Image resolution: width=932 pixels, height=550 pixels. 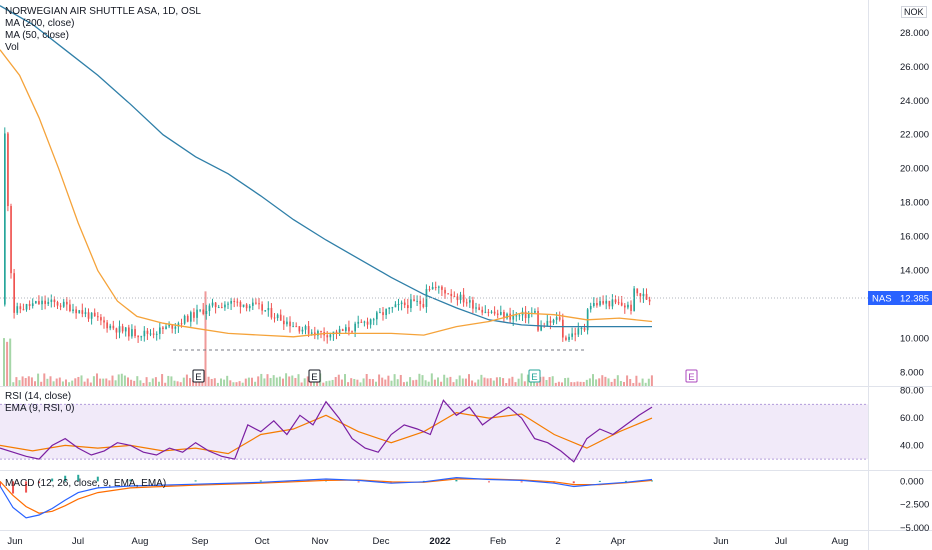 What do you see at coordinates (320, 541) in the screenshot?
I see `time-axis-tick: Nov` at bounding box center [320, 541].